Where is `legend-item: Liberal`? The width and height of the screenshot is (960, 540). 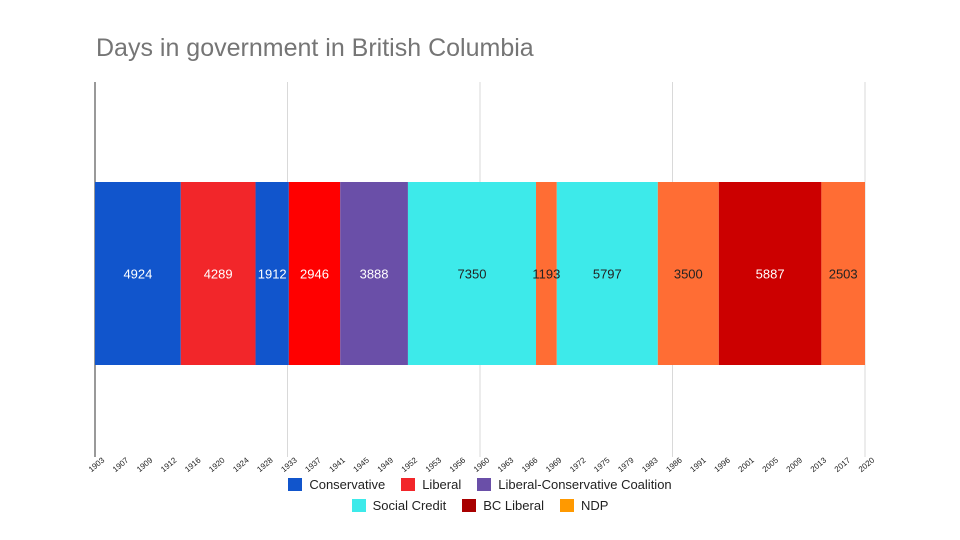
legend-item: Liberal is located at coordinates (431, 484).